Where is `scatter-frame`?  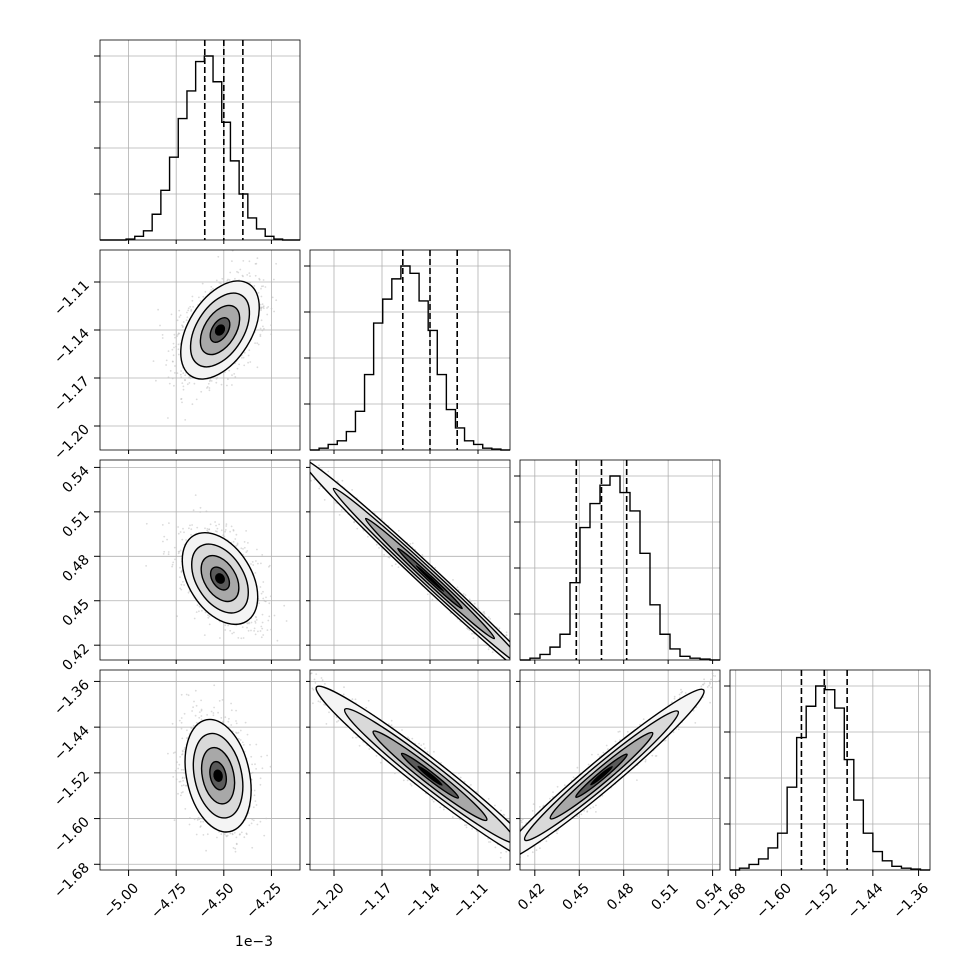 scatter-frame is located at coordinates (200, 560).